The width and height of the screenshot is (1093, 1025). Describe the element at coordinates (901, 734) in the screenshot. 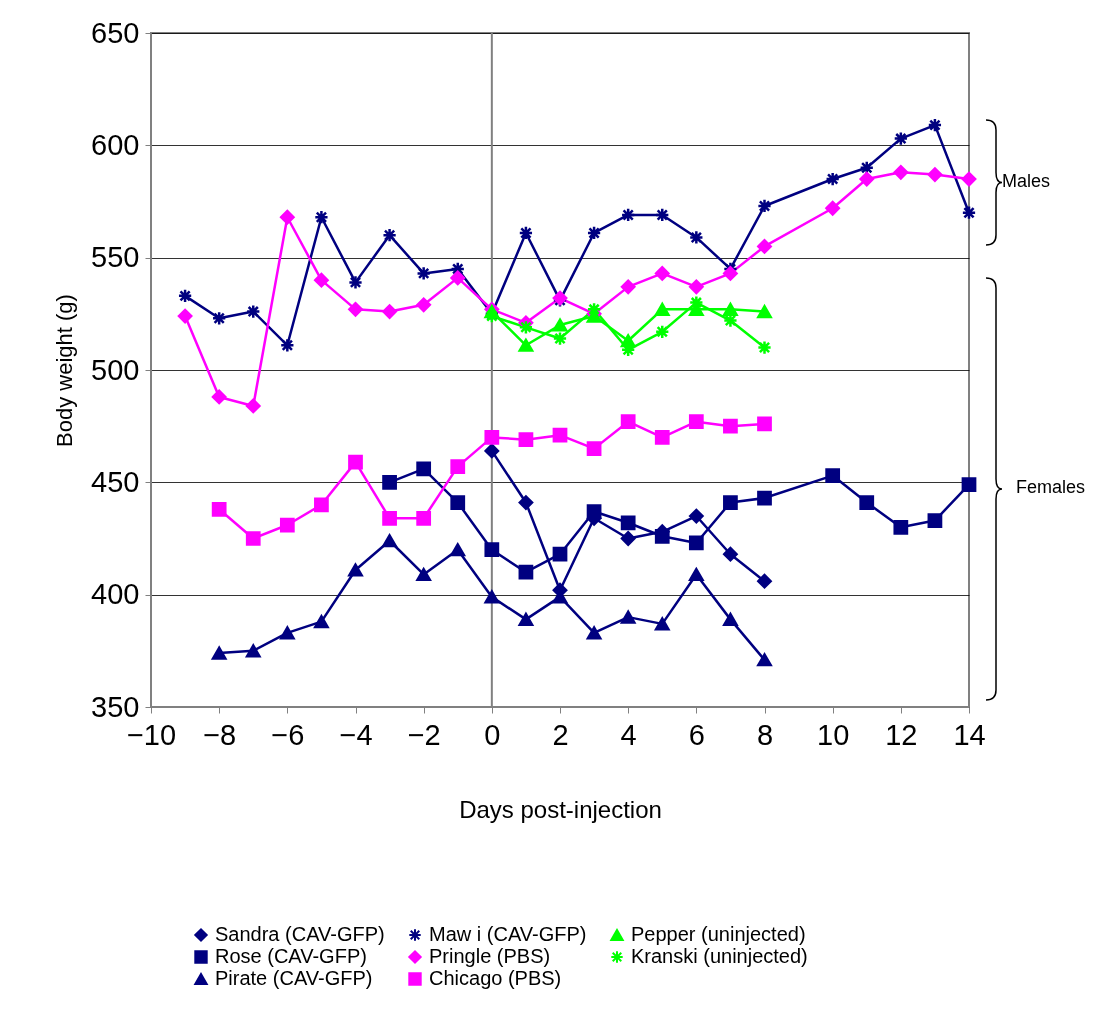

I see `x-tick-label: 12` at that location.